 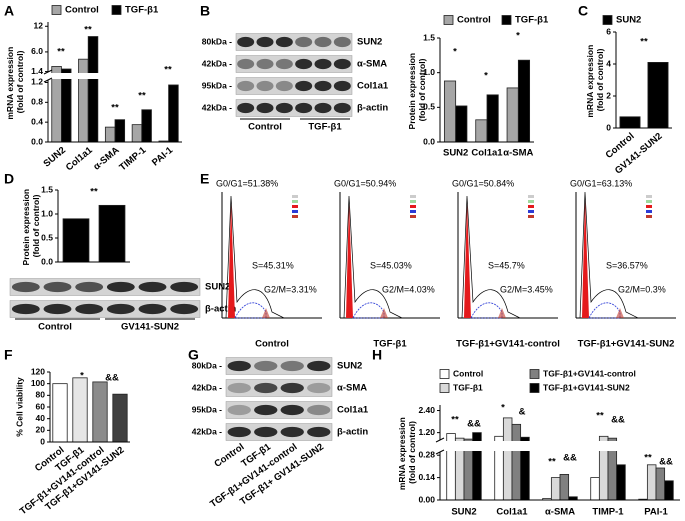 What do you see at coordinates (426, 477) in the screenshot?
I see `y-tick-label: 0.14` at bounding box center [426, 477].